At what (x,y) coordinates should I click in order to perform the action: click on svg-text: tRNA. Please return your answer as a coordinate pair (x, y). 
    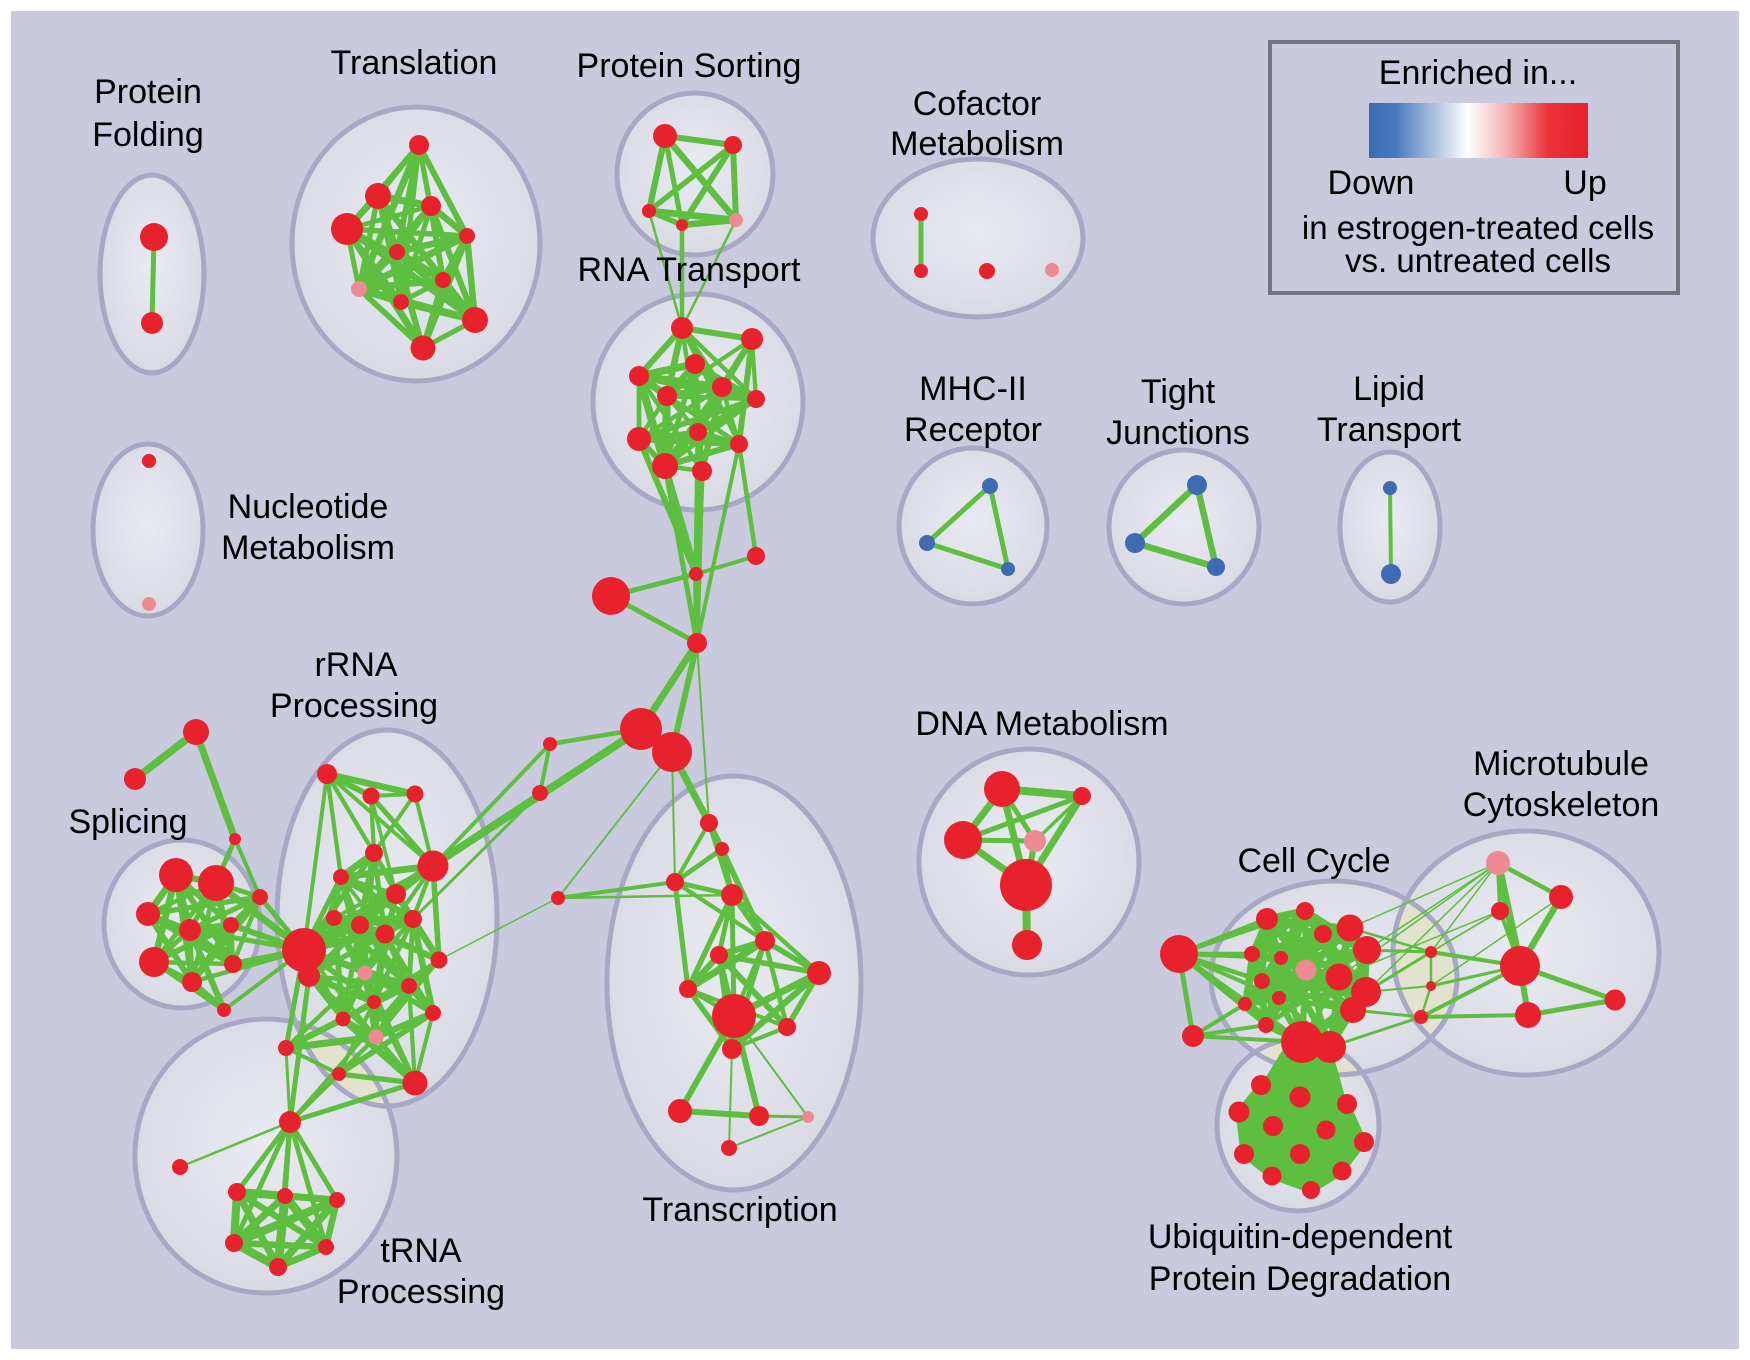
    Looking at the image, I should click on (421, 1251).